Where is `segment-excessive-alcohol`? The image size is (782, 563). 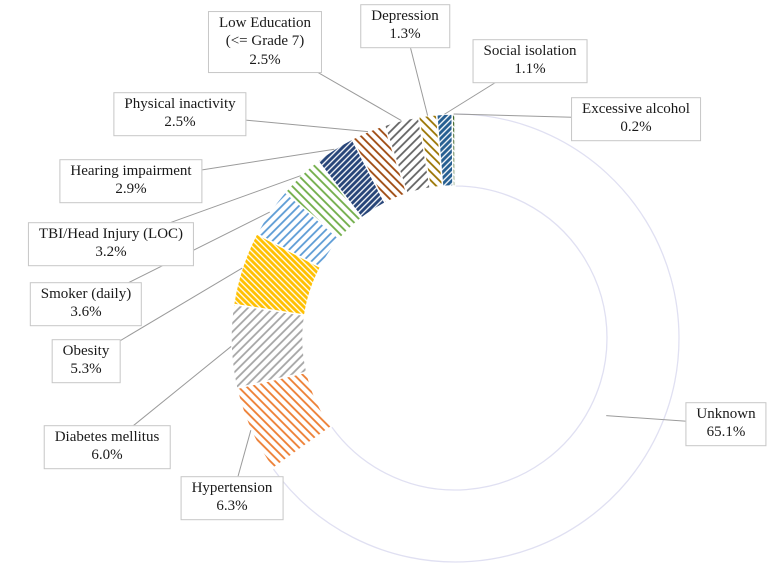
segment-excessive-alcohol is located at coordinates (453, 150).